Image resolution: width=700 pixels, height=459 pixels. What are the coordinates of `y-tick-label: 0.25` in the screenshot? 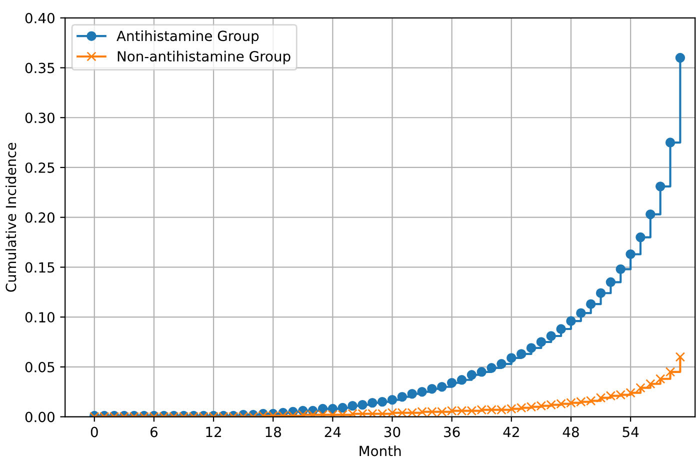 It's located at (39, 167).